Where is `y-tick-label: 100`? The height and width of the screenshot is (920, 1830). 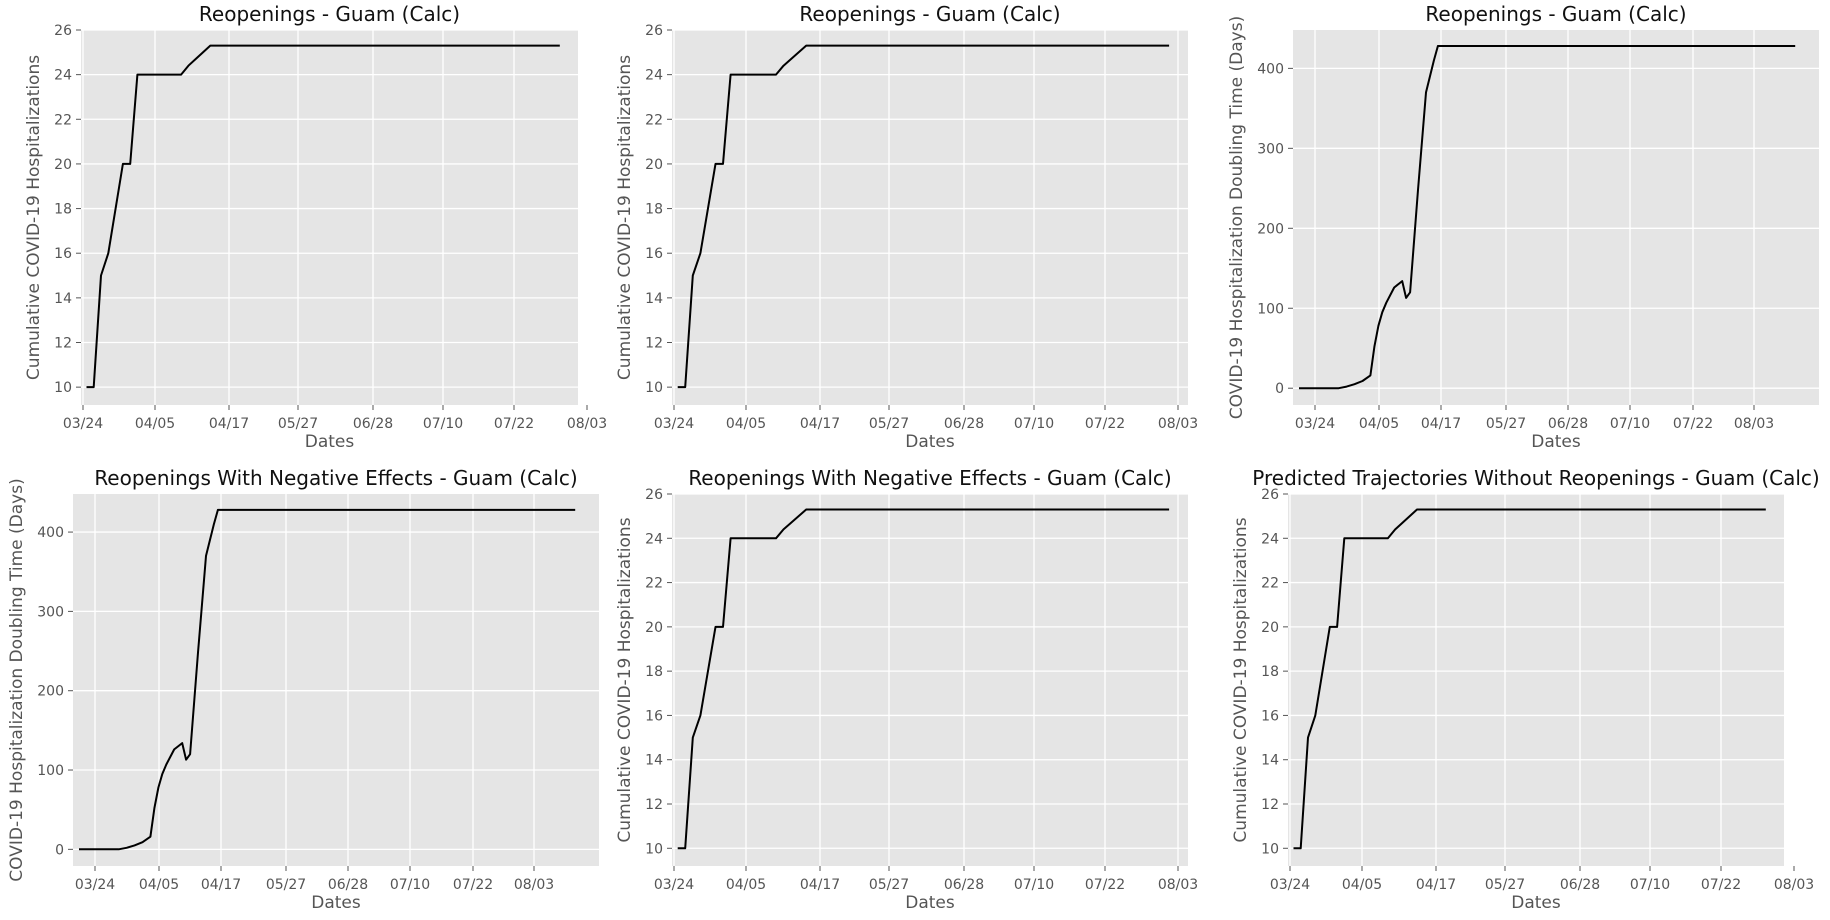
y-tick-label: 100 is located at coordinates (1270, 309).